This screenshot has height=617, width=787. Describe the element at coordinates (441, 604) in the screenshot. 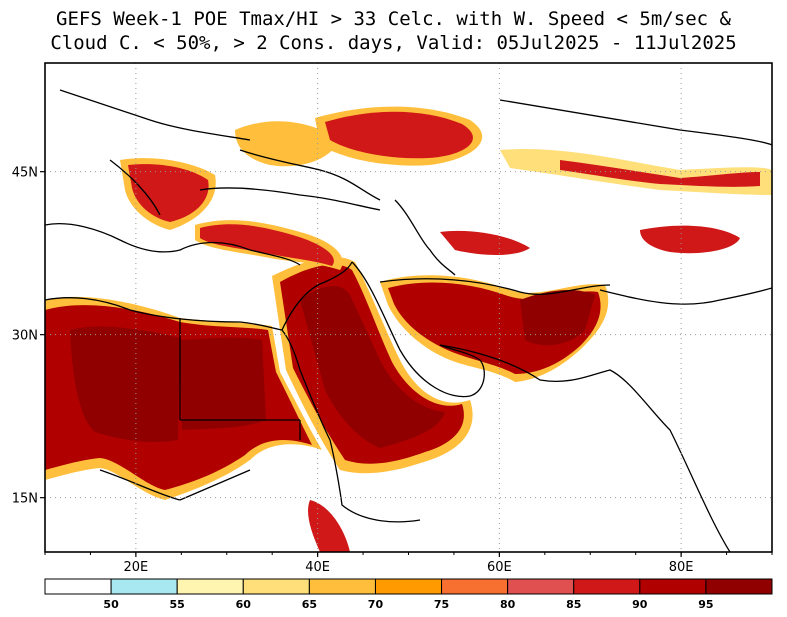

I see `colorbar-label: 75` at that location.